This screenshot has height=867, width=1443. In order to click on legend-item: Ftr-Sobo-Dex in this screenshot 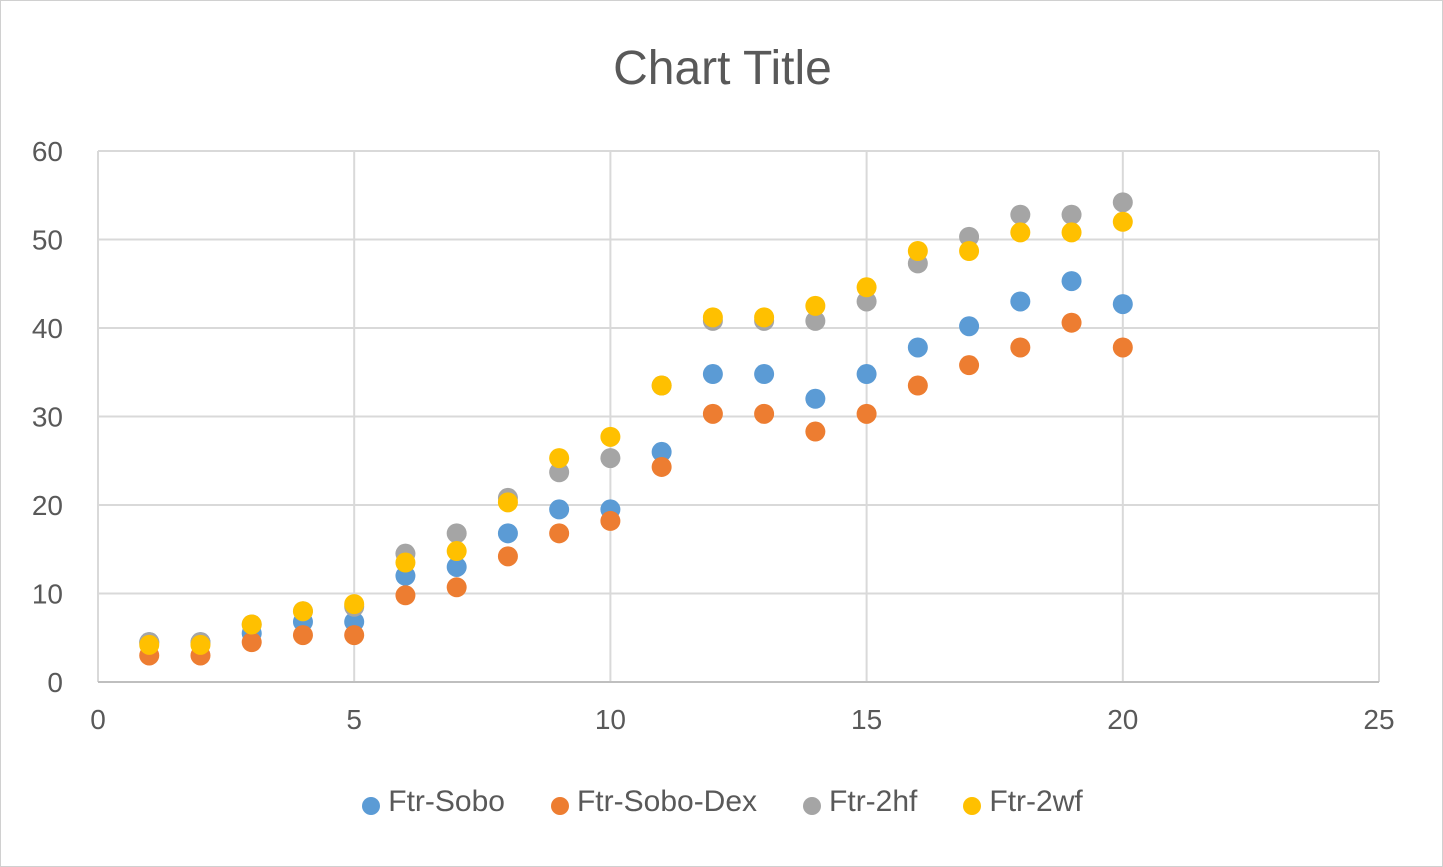, I will do `click(654, 802)`.